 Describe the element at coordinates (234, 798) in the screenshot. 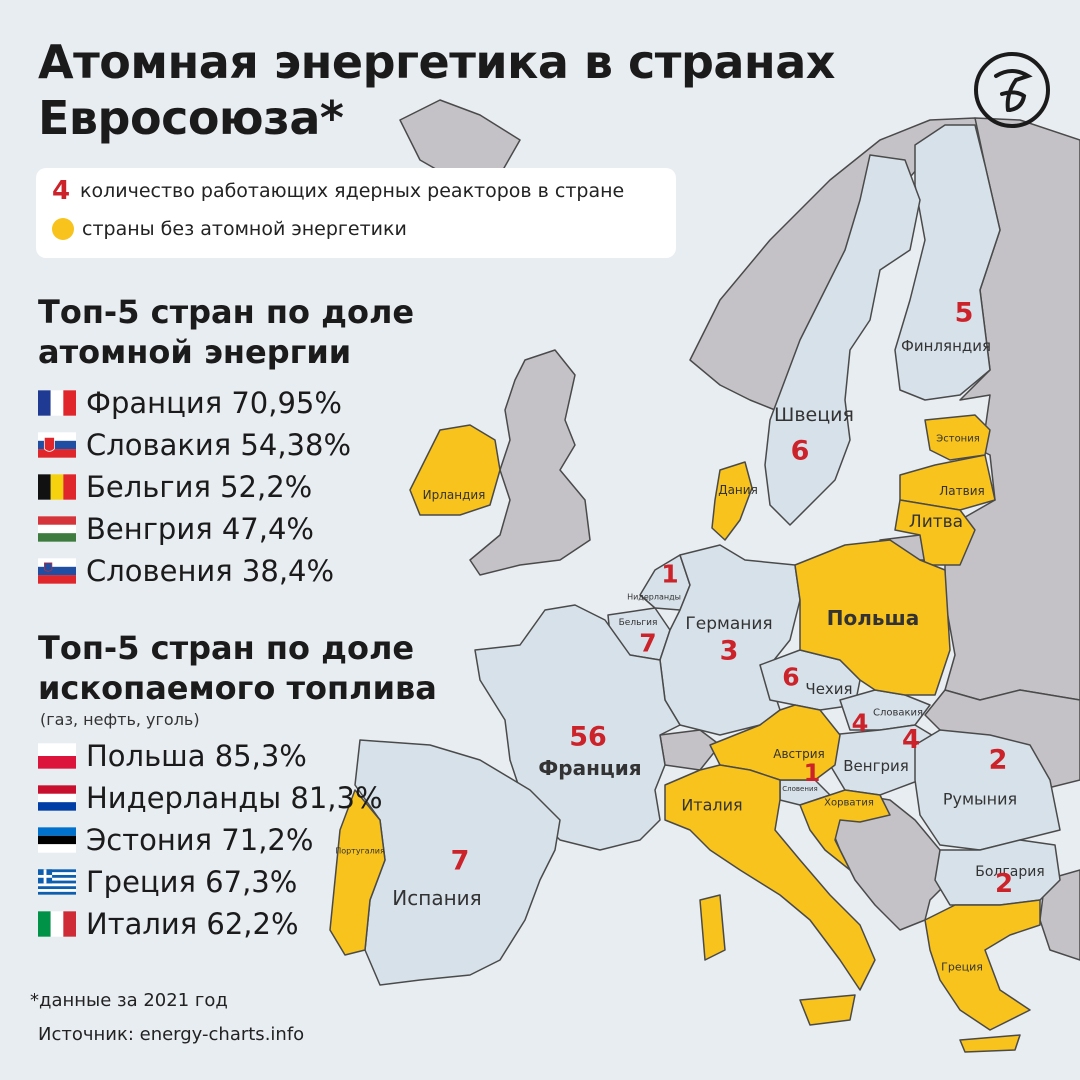

I see `fossil-rank-2-text: Нидерланды 81,3%` at that location.